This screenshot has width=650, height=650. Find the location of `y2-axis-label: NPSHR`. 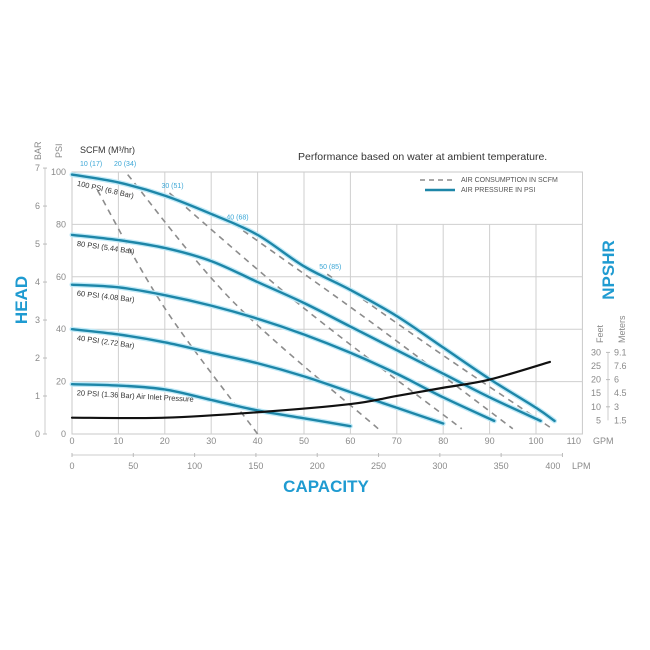

y2-axis-label: NPSHR is located at coordinates (608, 270).